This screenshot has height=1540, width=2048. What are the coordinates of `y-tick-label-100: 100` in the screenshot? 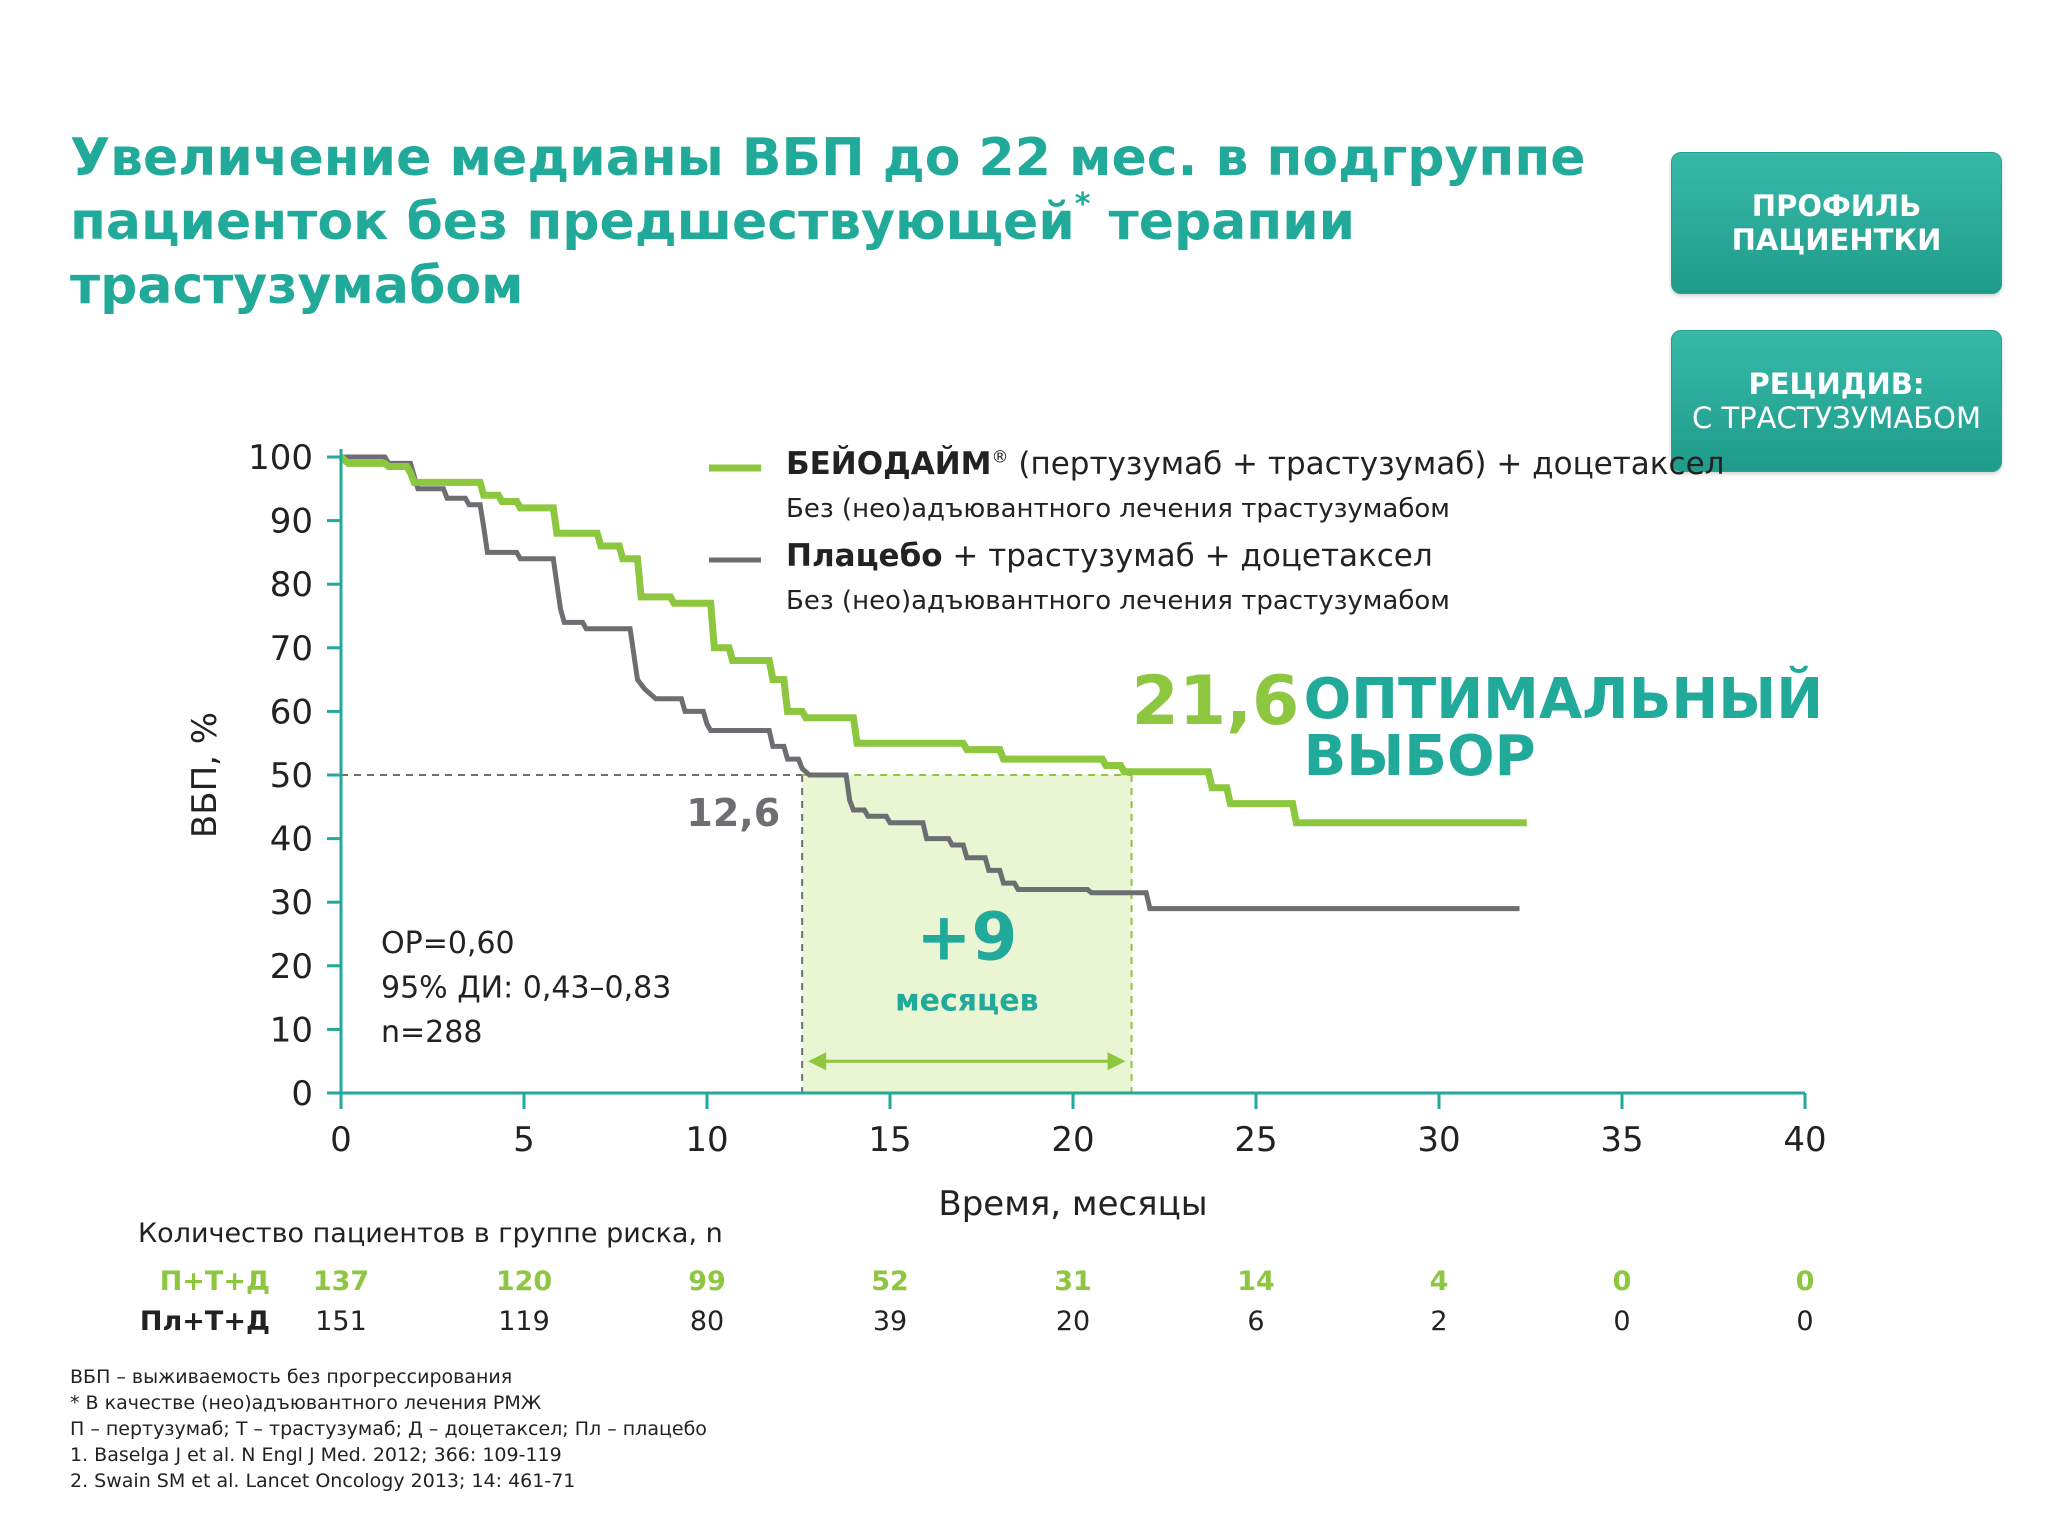 It's located at (280, 458).